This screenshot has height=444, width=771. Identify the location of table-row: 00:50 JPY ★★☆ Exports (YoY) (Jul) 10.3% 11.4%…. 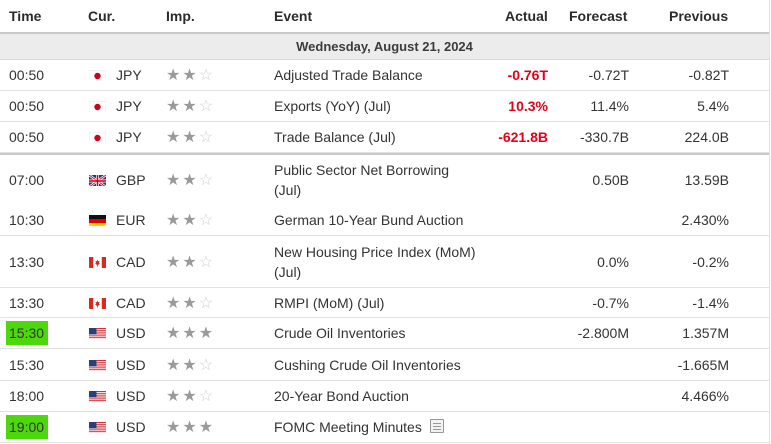
(384, 106).